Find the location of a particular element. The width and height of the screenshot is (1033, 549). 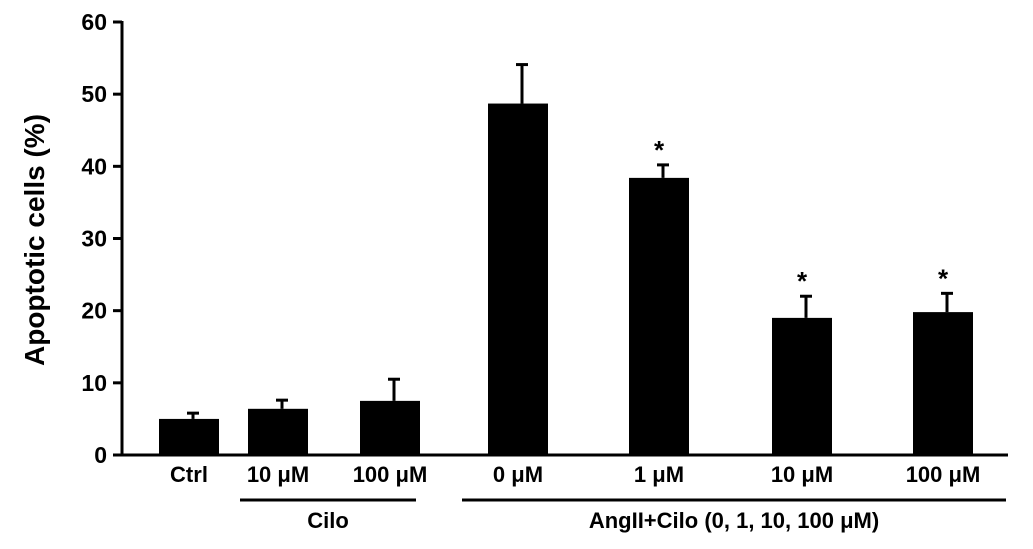

y-axis-label: Apoptotic cells (%) is located at coordinates (34, 240).